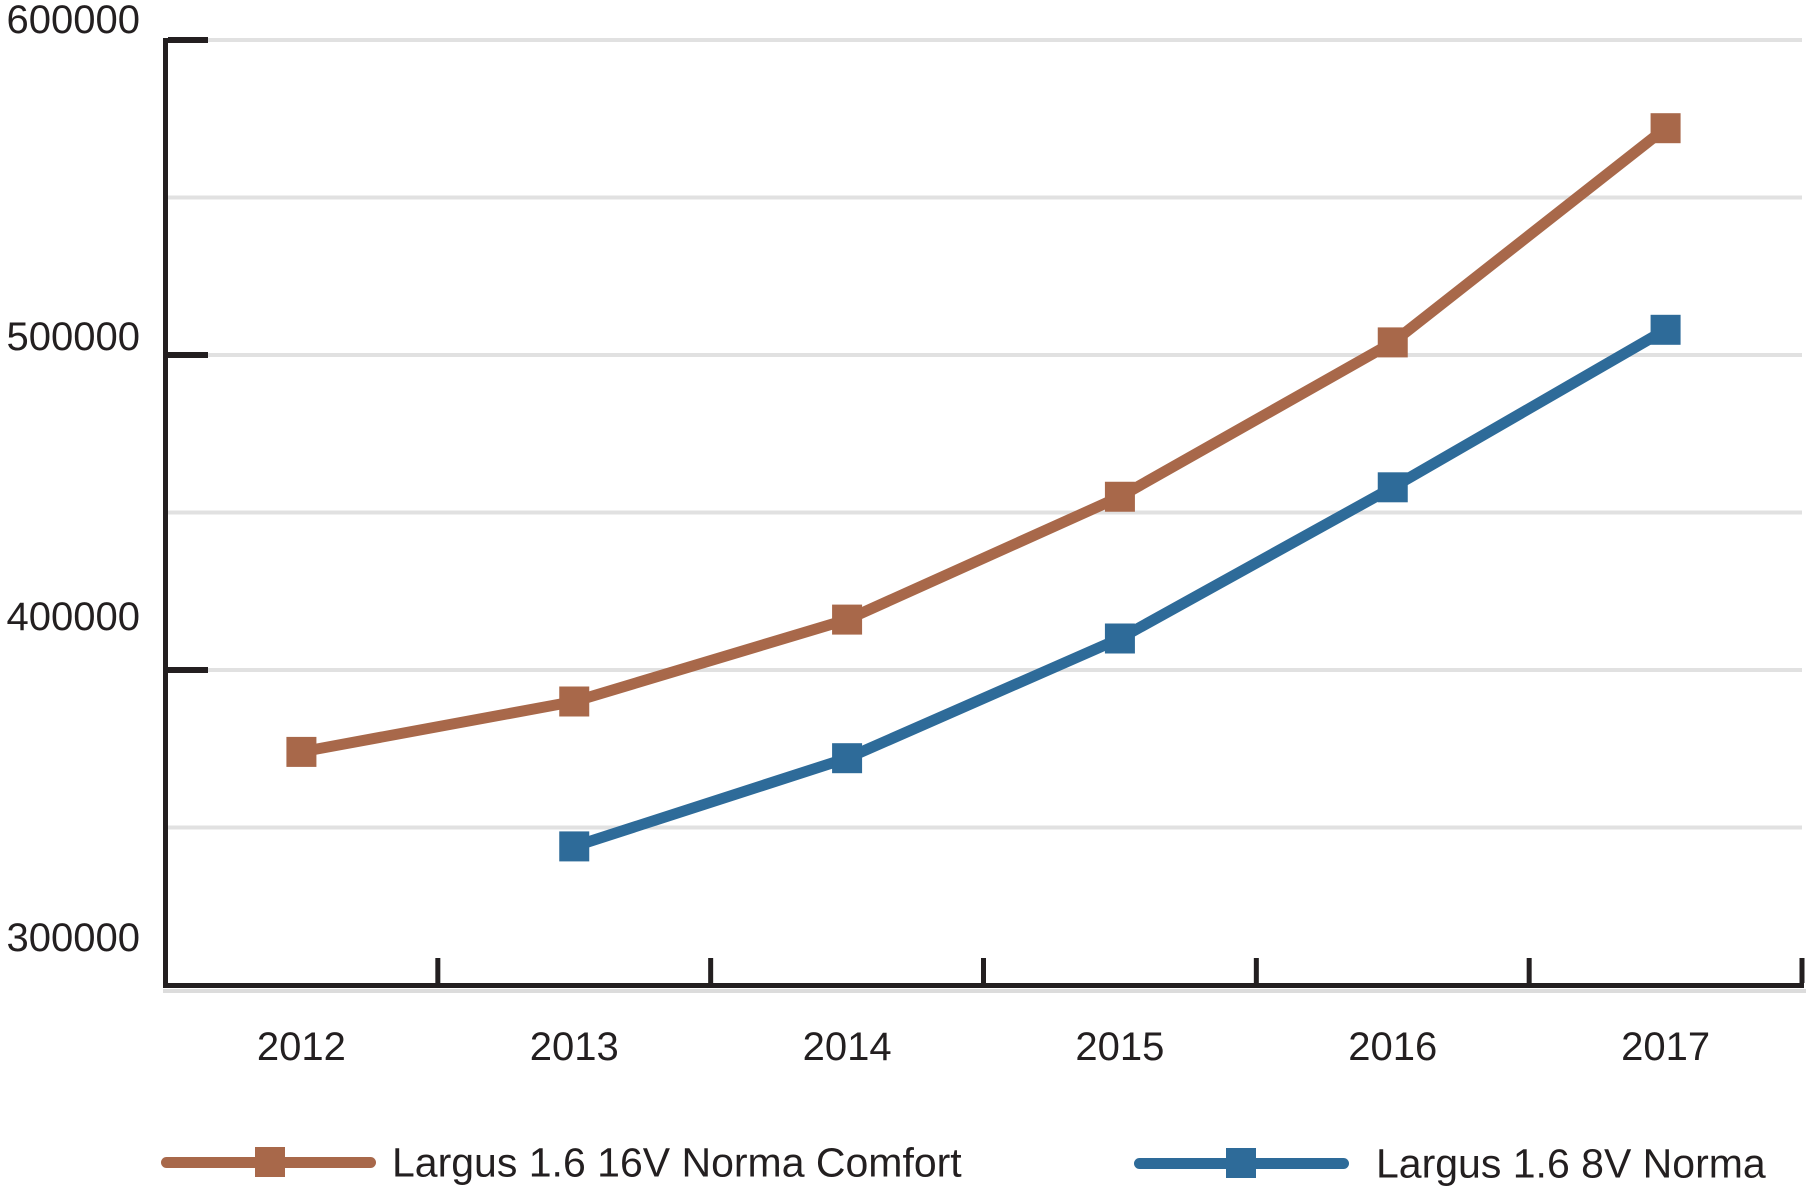 This screenshot has width=1808, height=1196. Describe the element at coordinates (984, 991) in the screenshot. I see `x-axis-shadow-line` at that location.